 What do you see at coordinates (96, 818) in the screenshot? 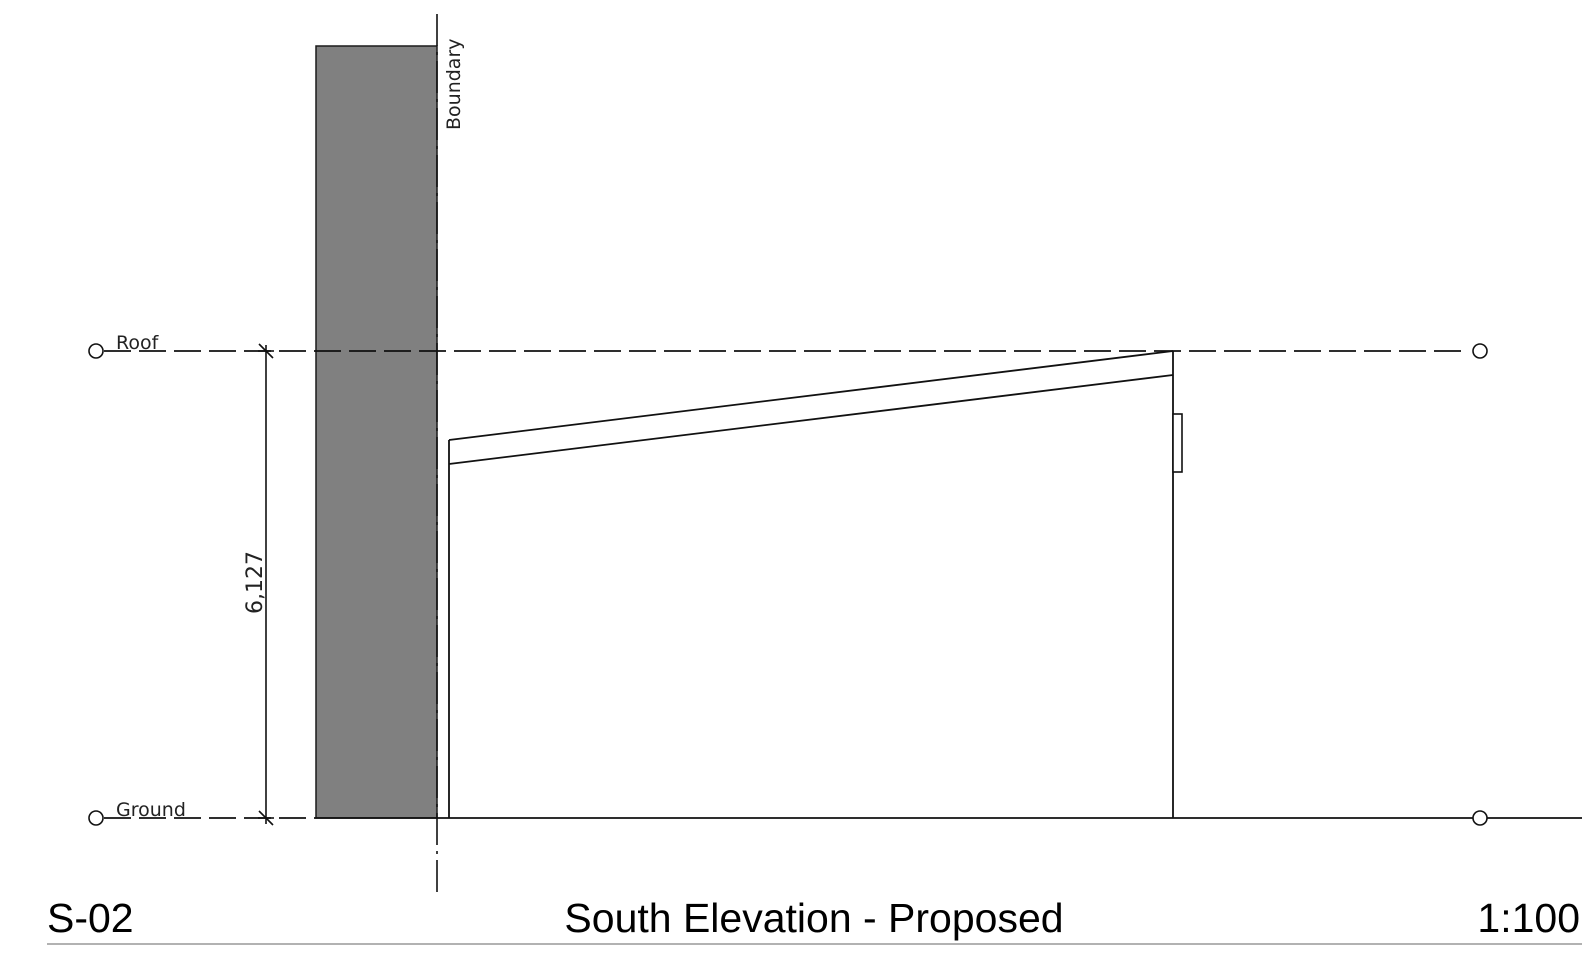
I see `ground-level-marker-left` at bounding box center [96, 818].